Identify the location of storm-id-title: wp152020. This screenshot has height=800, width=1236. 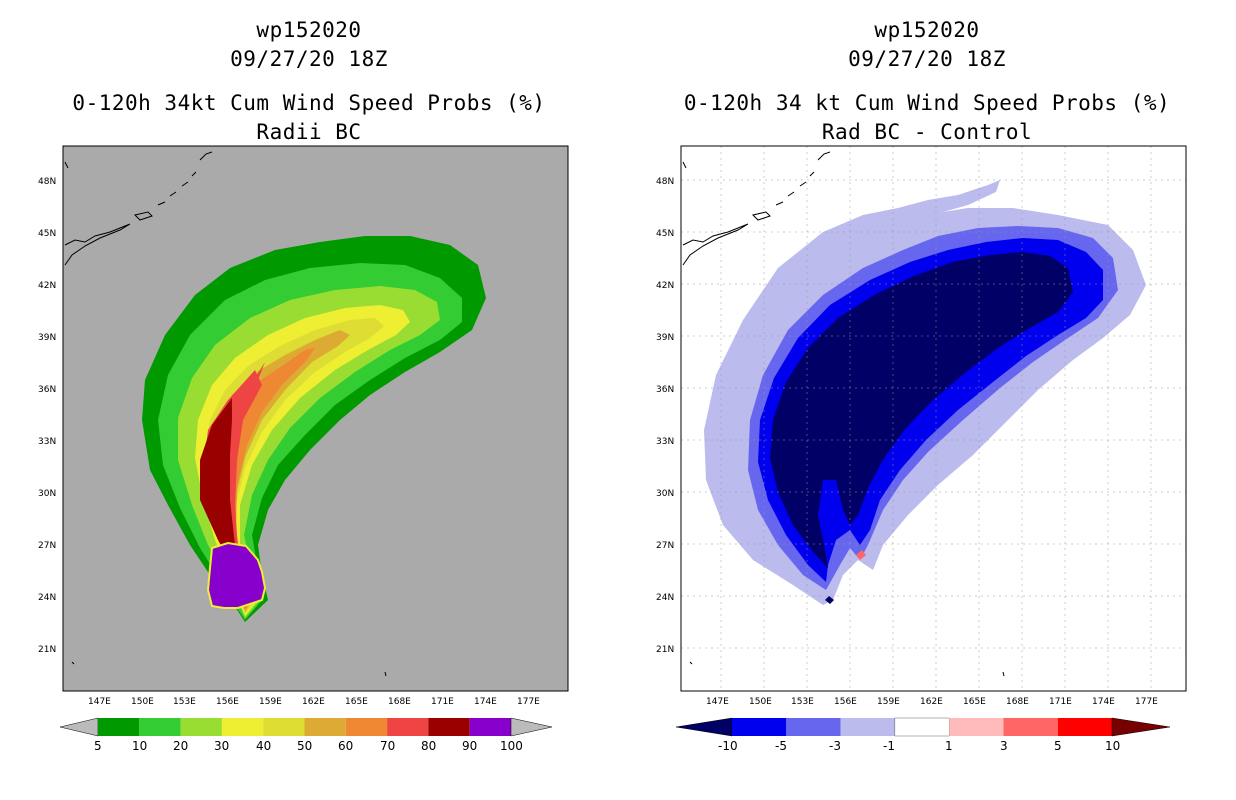
(309, 30).